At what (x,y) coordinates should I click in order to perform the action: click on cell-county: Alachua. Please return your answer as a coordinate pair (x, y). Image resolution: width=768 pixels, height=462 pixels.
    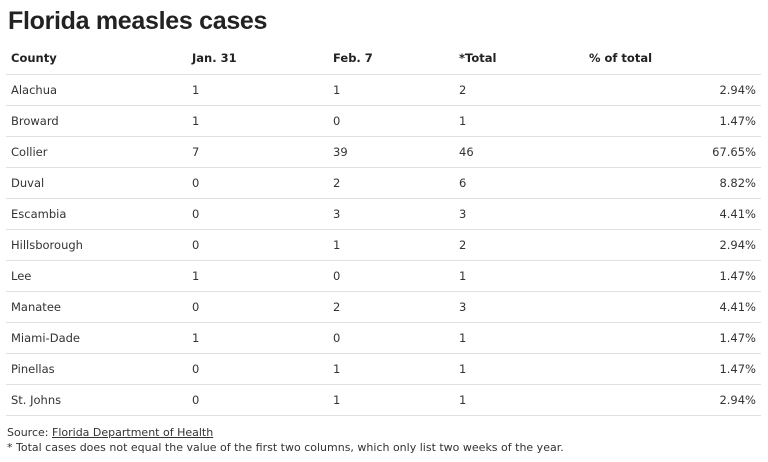
    Looking at the image, I should click on (96, 90).